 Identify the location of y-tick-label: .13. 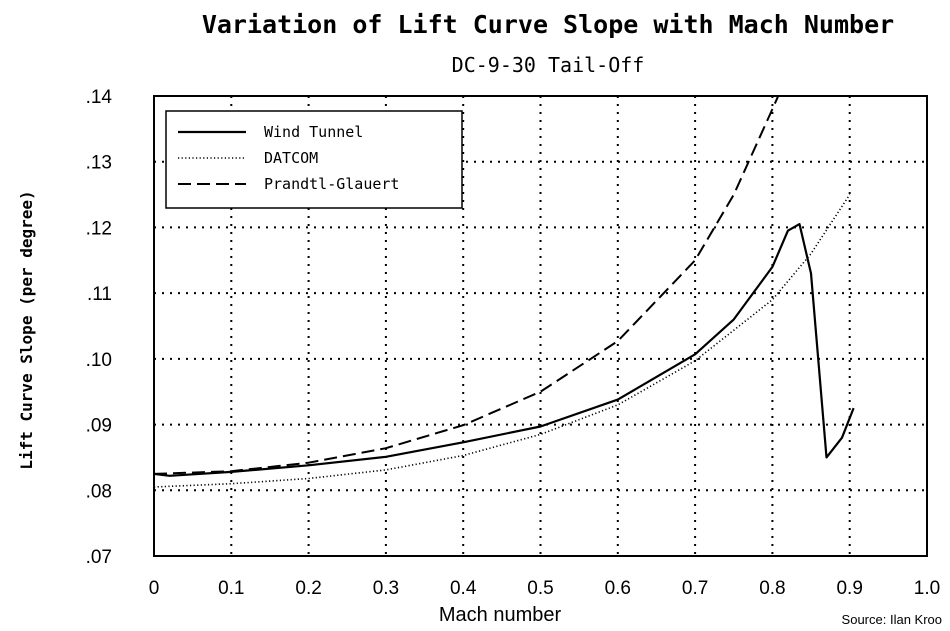
(99, 163).